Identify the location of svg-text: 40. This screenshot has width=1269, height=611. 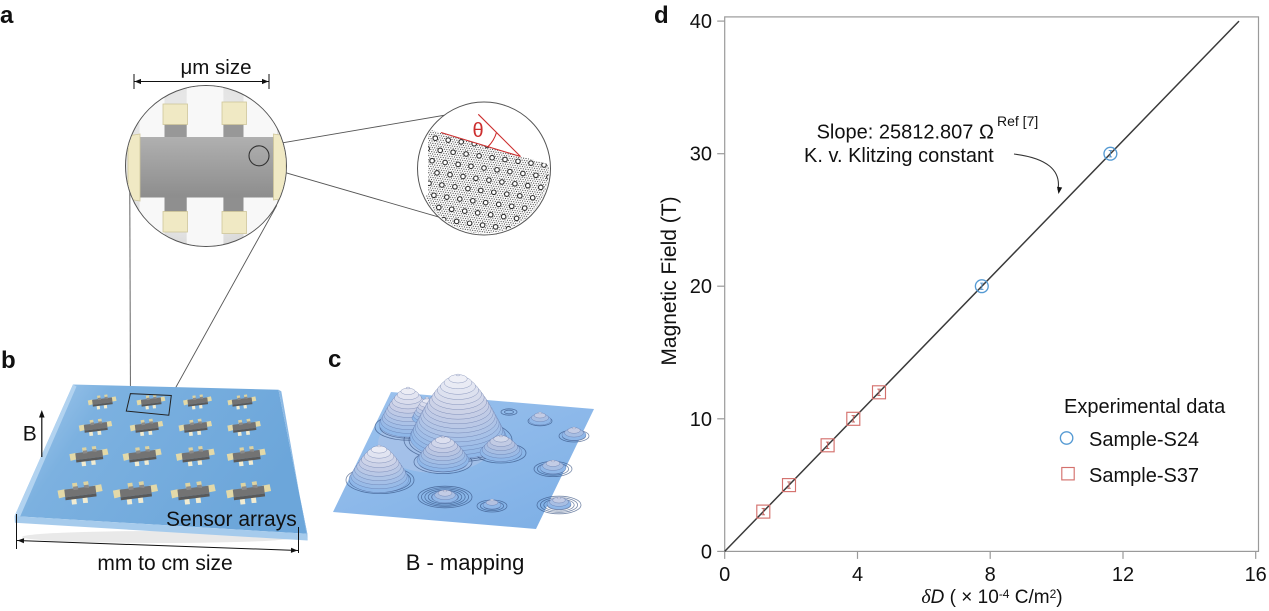
(701, 22).